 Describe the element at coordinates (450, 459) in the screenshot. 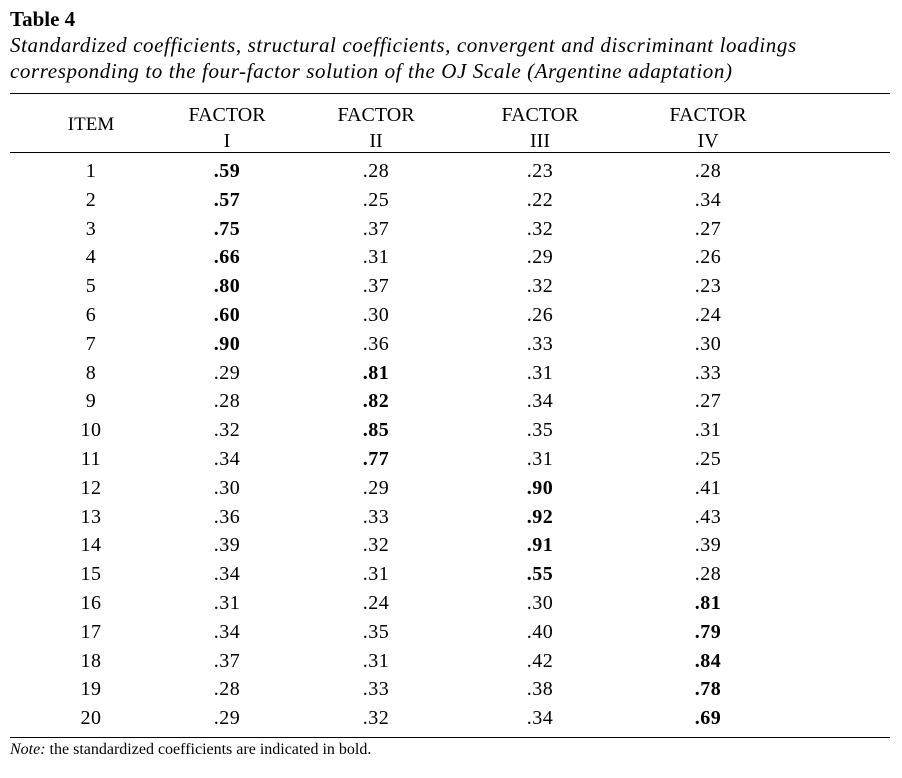

I see `table-row: 11 .34 .77 .31 .25` at that location.